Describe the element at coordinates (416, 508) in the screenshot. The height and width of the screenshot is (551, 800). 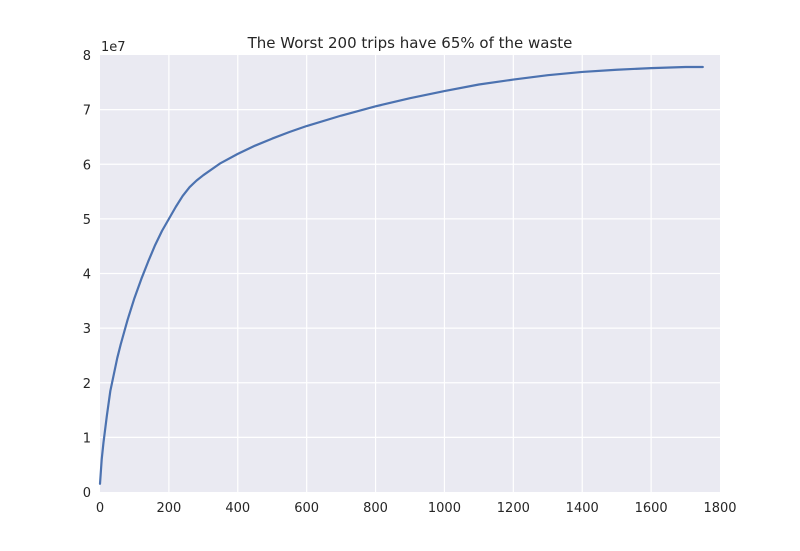
I see `x-axis-ticks: 0 200 400 600 800 1000 1200 1400 1600 1800` at that location.